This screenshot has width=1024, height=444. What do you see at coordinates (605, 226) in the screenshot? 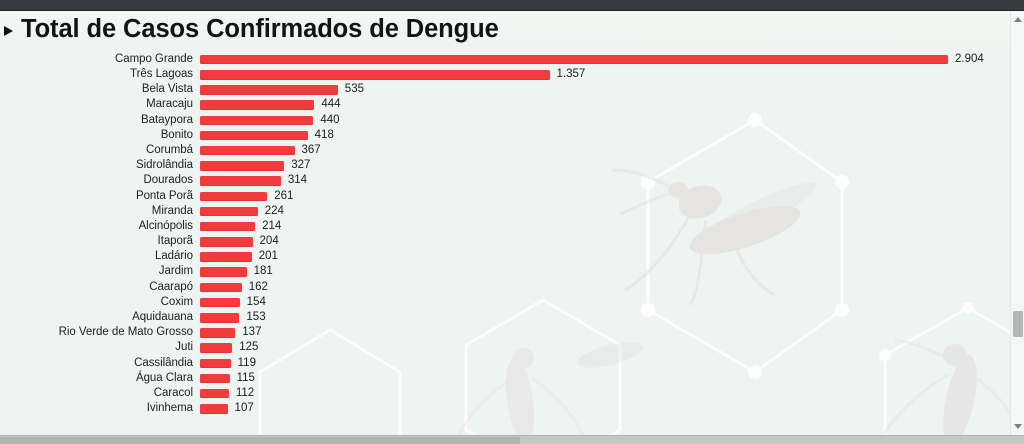
I see `bar-track: 214` at bounding box center [605, 226].